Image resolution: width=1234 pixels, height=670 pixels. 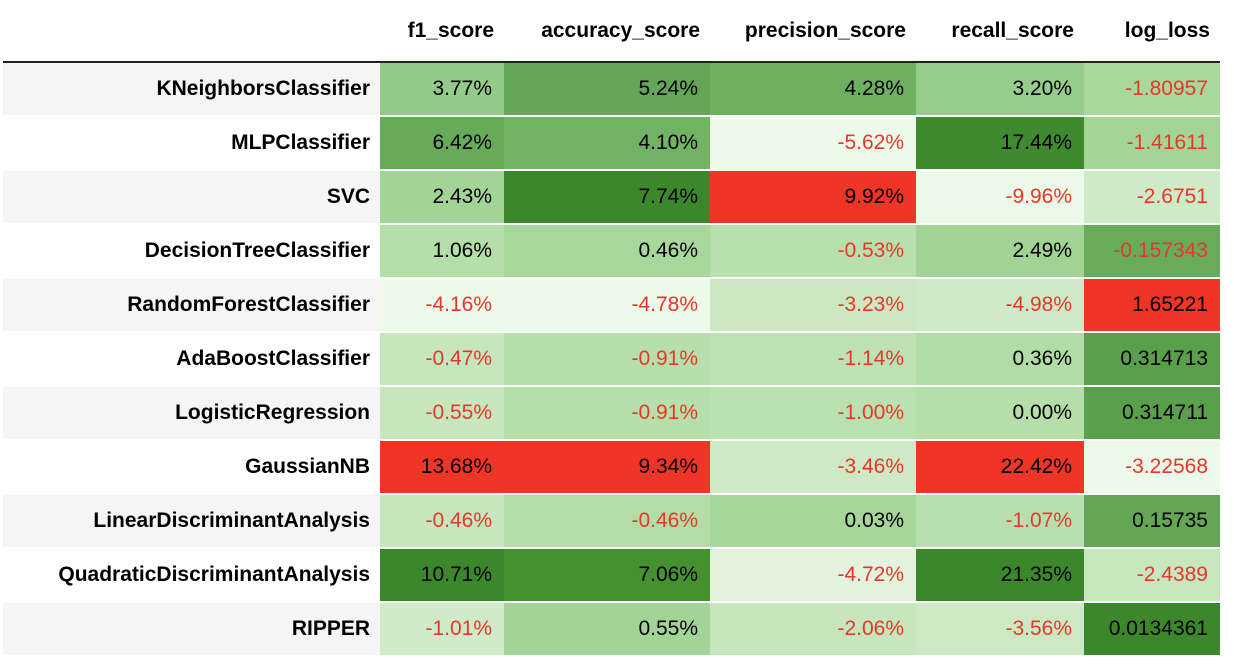 I want to click on cell-accuracy-score: 9.34%, so click(x=607, y=467).